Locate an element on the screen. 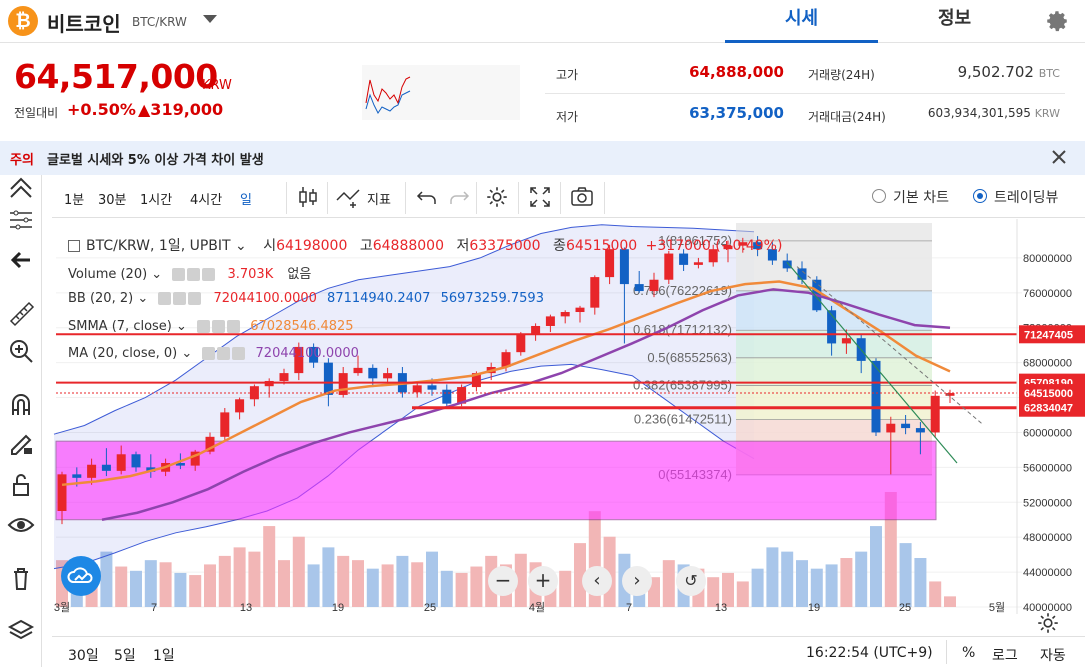  range-30d: 30일 is located at coordinates (83, 656).